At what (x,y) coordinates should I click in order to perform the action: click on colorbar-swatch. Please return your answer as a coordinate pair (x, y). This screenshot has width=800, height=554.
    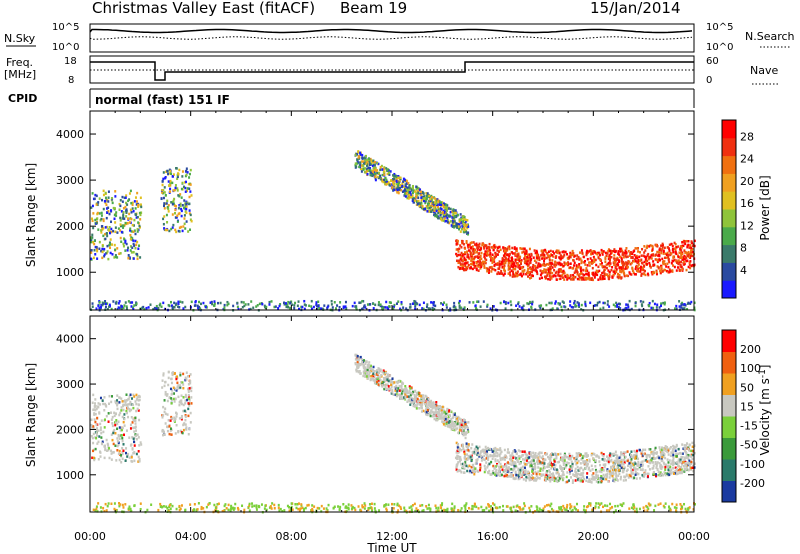
    Looking at the image, I should click on (729, 200).